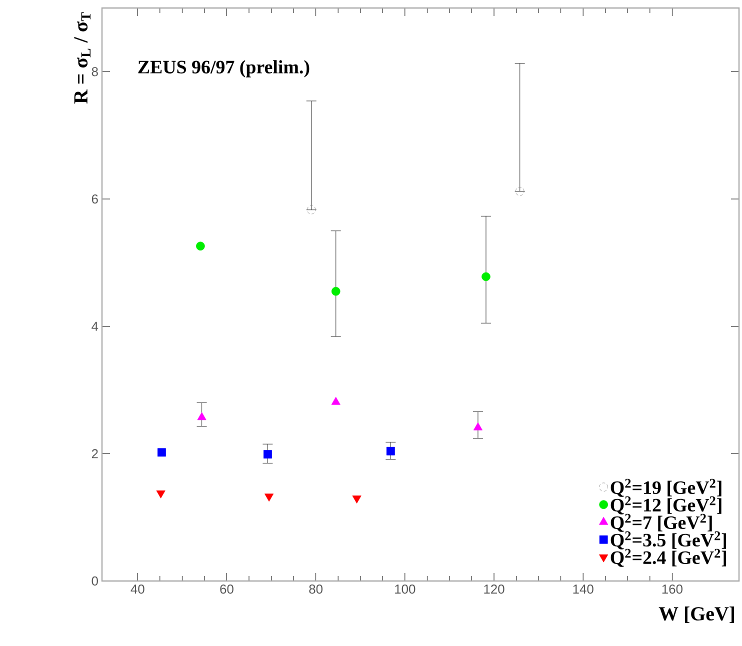 The image size is (742, 646). I want to click on x-tick-label: 160, so click(672, 589).